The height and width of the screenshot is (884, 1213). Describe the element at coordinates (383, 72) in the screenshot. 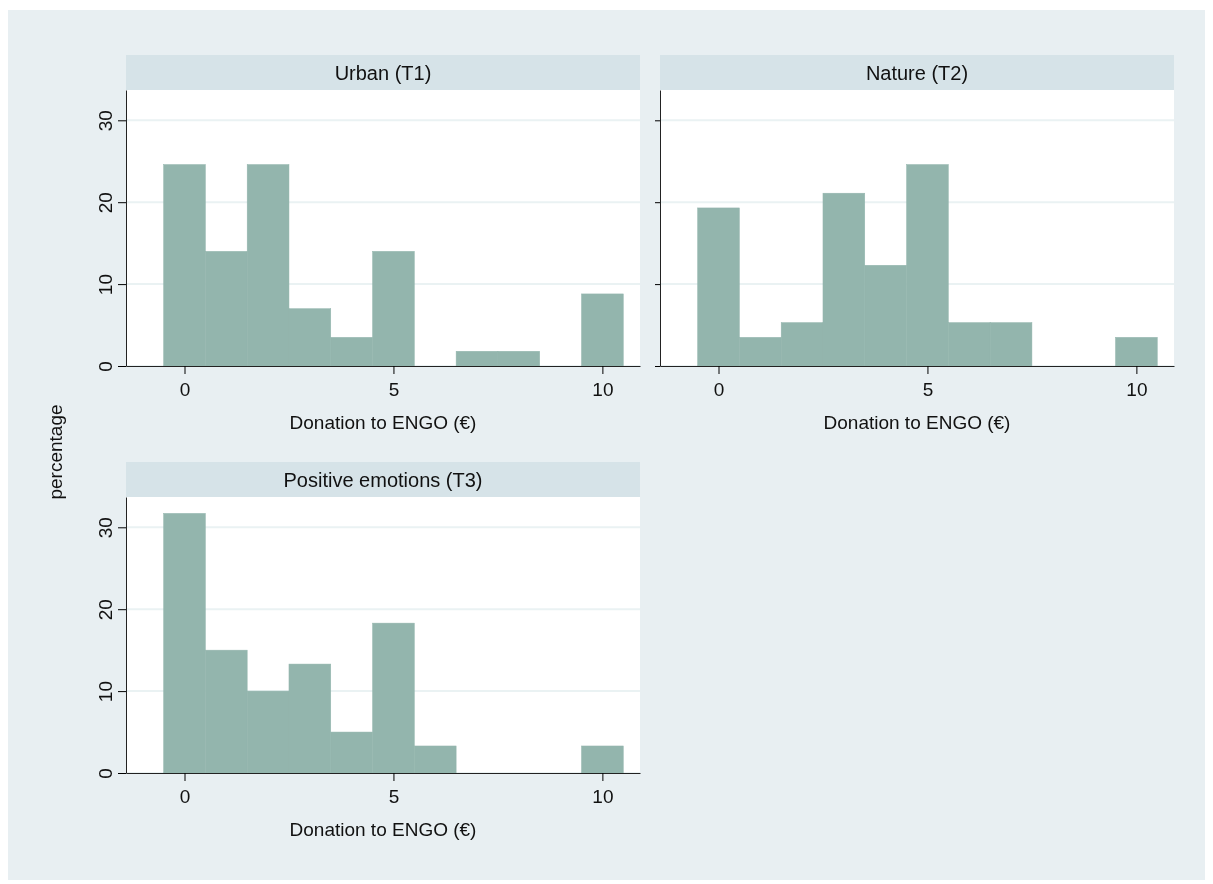

I see `chart-title: Urban (T1)` at that location.